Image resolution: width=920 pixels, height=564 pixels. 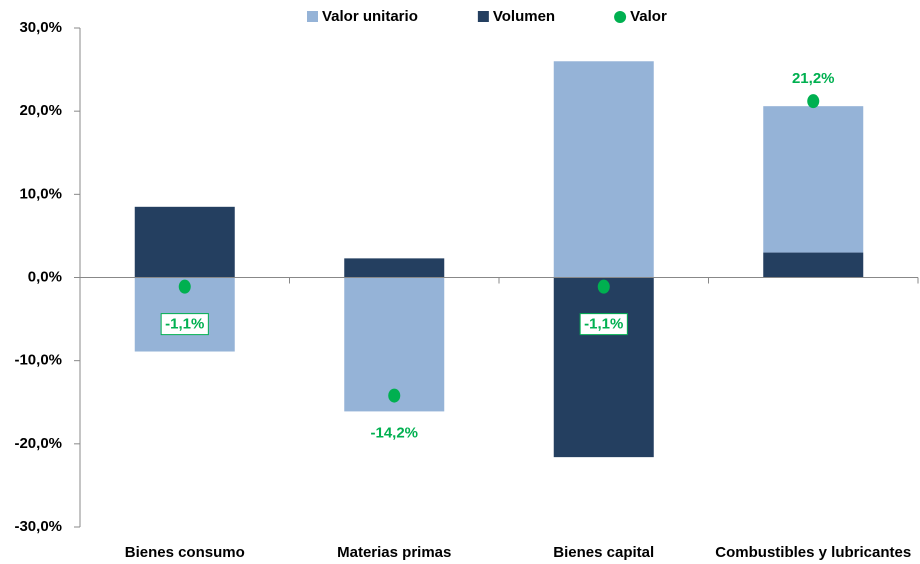 What do you see at coordinates (603, 552) in the screenshot?
I see `x-tick-label: Bienes capital` at bounding box center [603, 552].